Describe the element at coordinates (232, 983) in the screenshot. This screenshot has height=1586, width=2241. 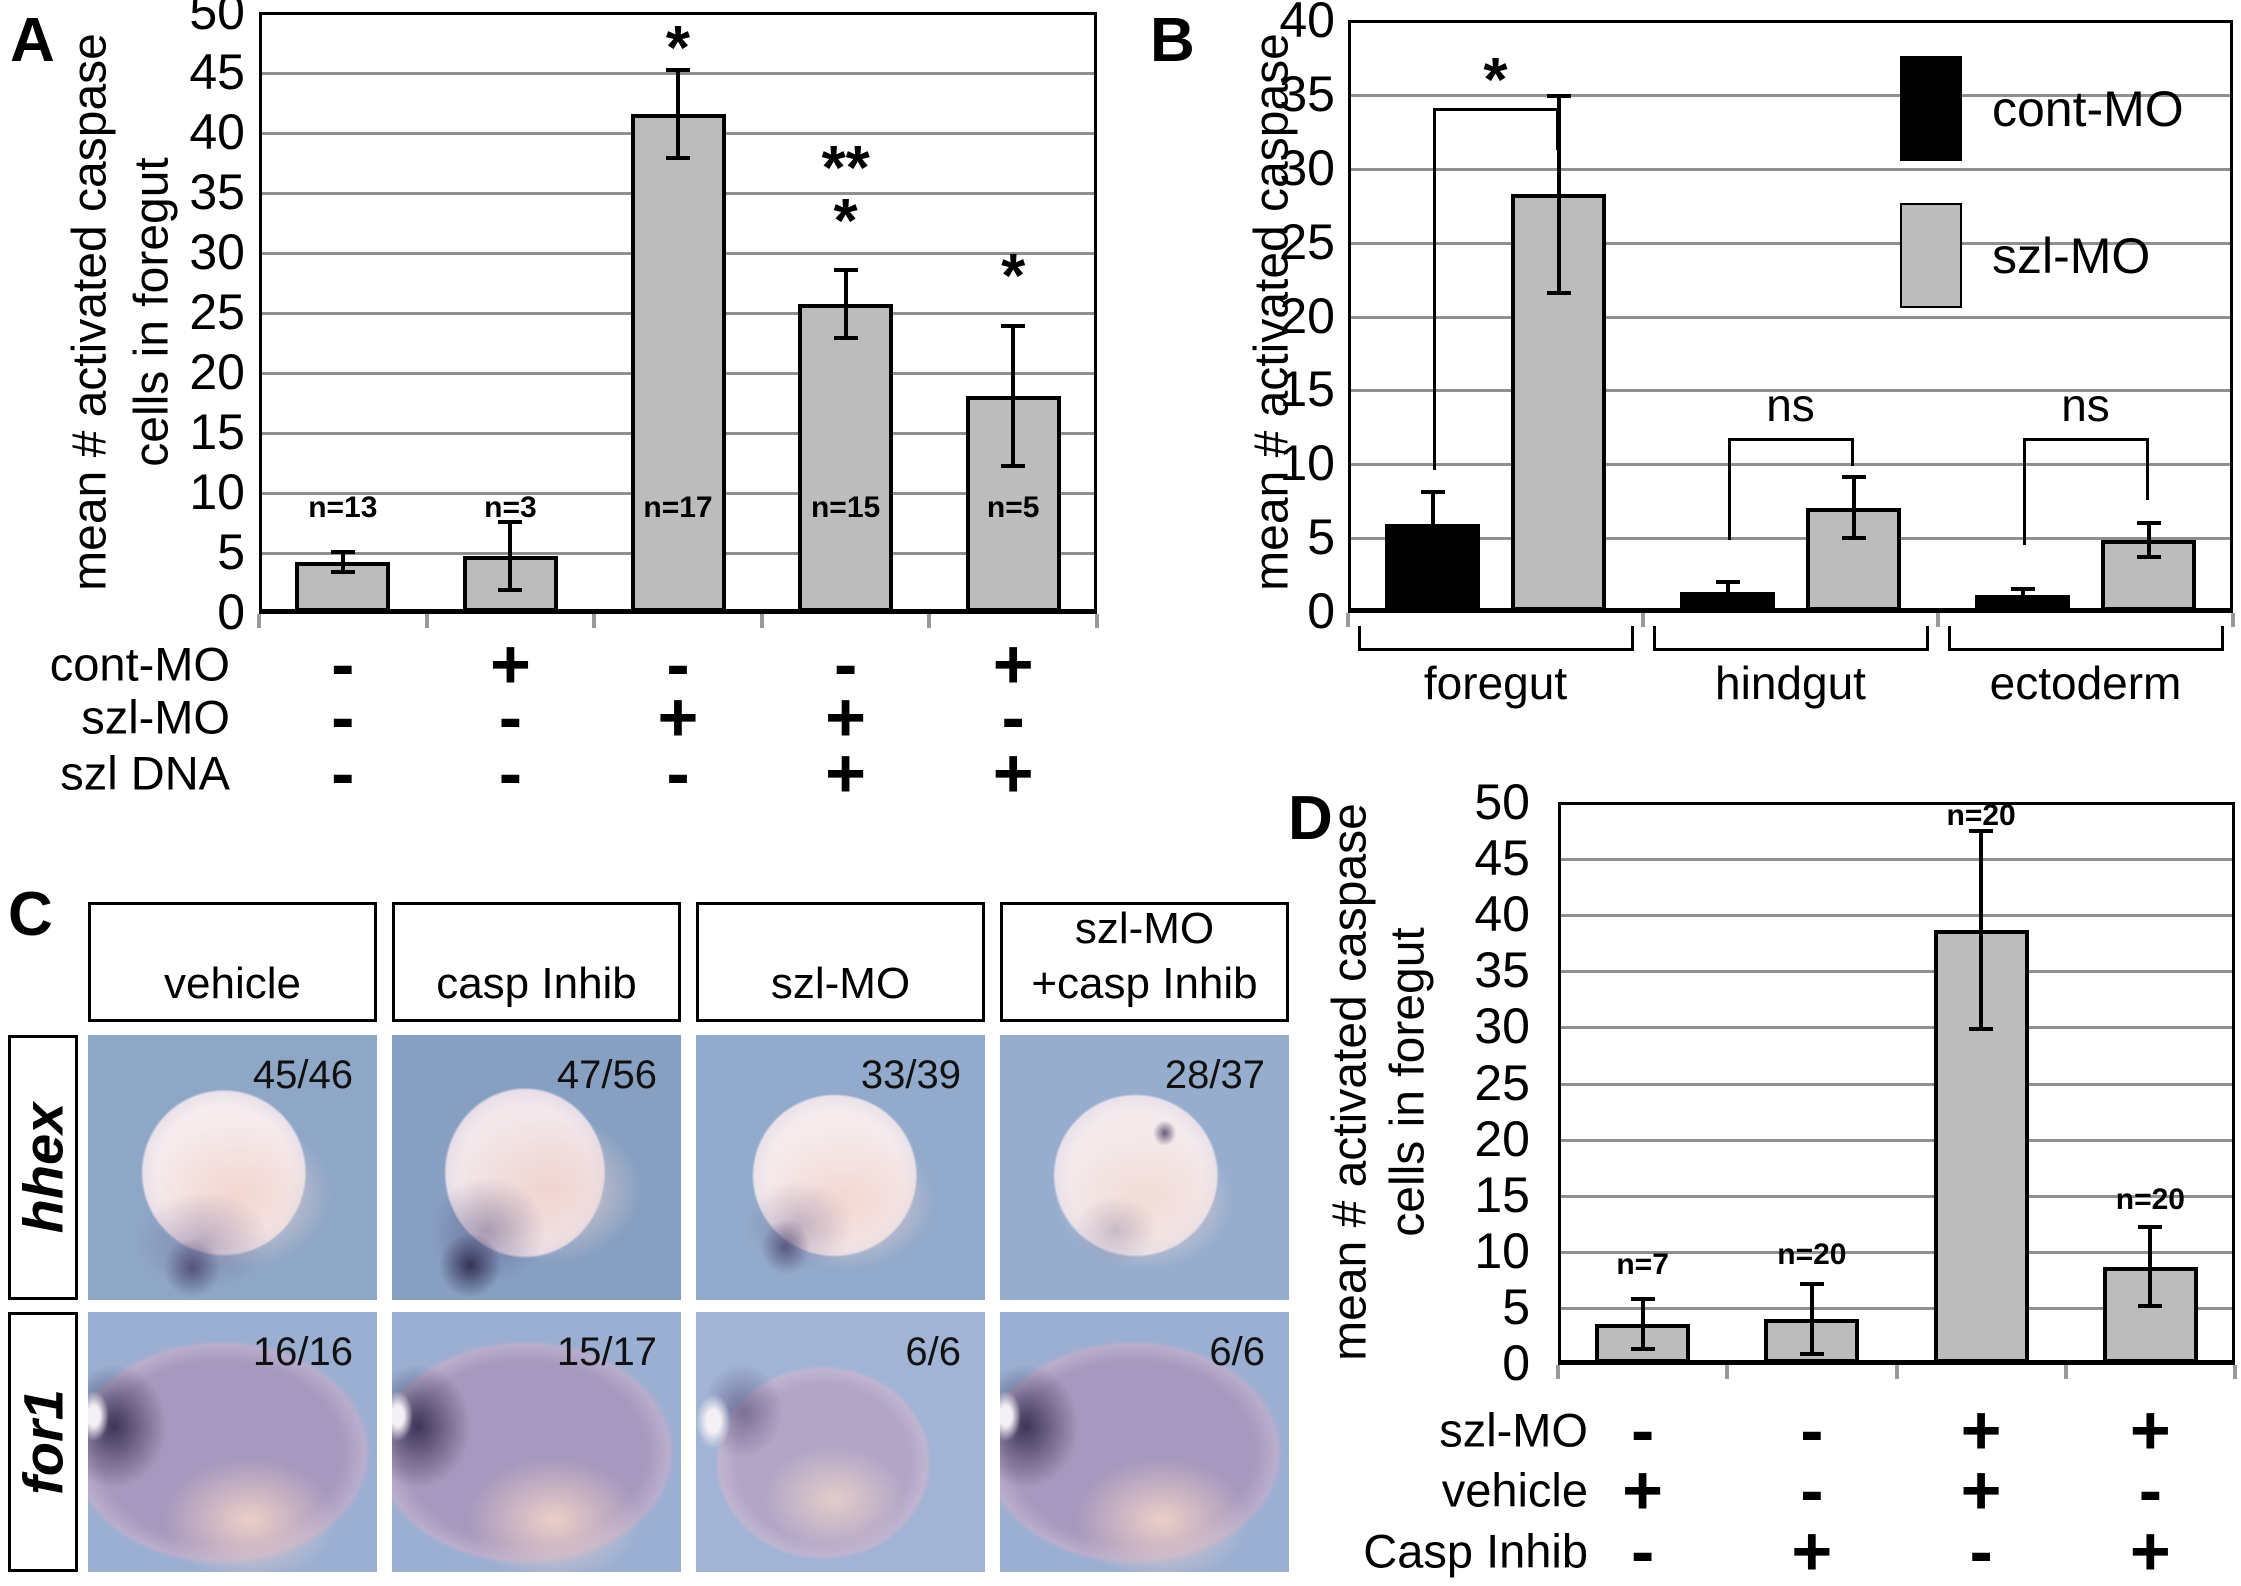
I see `column-header-line: vehicle` at that location.